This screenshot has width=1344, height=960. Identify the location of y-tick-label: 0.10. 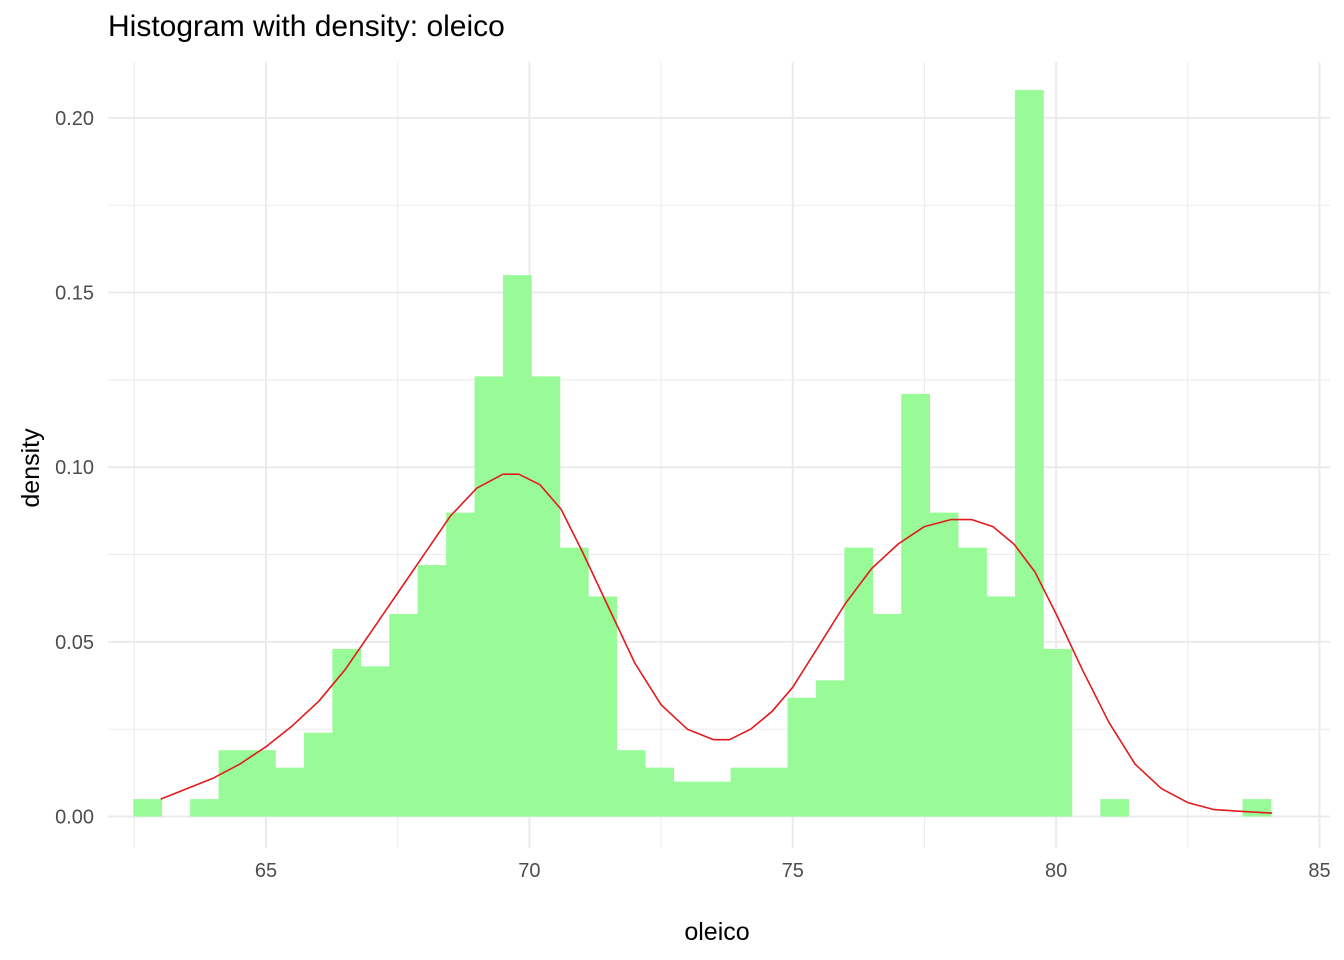
(74, 468).